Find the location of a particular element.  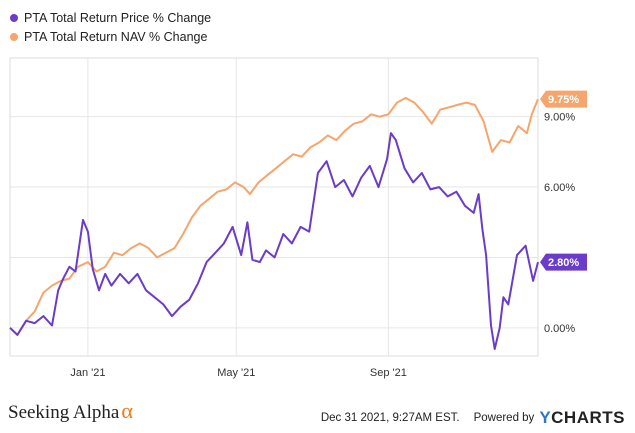

timestamp: Dec 31 2021, 9:27AM EST. is located at coordinates (390, 418).